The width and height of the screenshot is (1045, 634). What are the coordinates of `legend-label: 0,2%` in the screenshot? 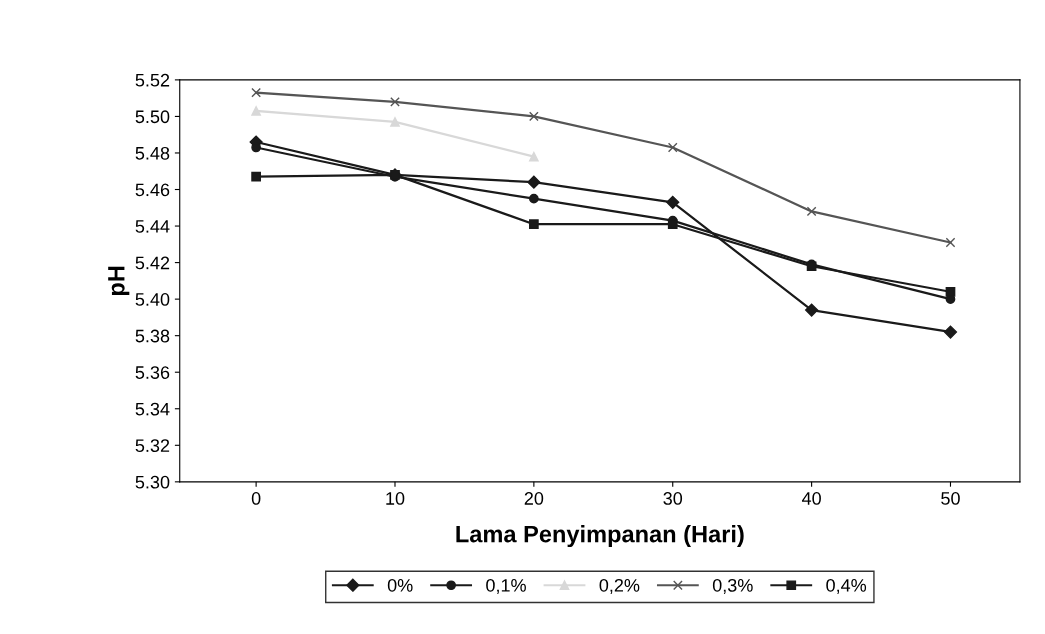 It's located at (619, 586).